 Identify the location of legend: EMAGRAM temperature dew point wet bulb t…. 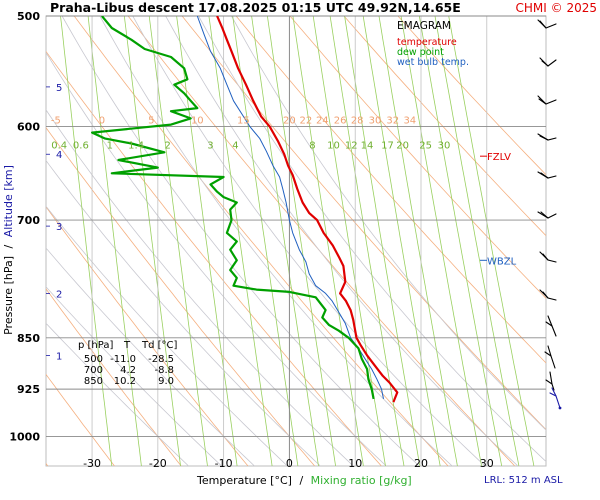
(433, 44).